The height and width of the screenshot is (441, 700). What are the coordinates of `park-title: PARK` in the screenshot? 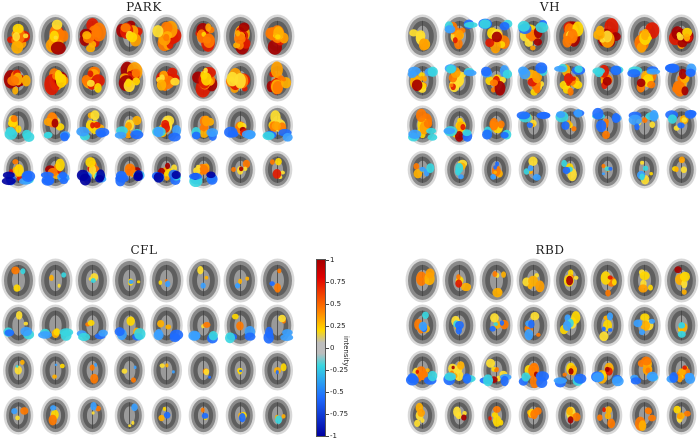 It's located at (144, 7).